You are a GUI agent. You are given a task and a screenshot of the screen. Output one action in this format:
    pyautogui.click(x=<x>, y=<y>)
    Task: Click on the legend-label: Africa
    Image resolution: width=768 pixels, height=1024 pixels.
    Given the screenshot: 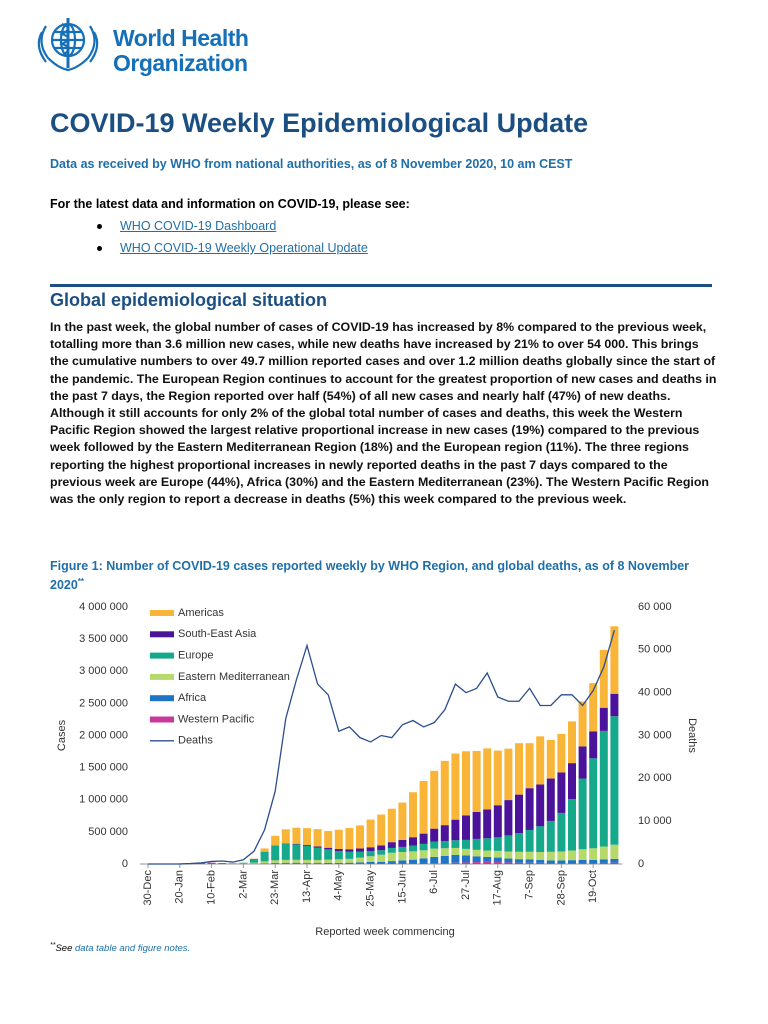 What is the action you would take?
    pyautogui.click(x=192, y=698)
    